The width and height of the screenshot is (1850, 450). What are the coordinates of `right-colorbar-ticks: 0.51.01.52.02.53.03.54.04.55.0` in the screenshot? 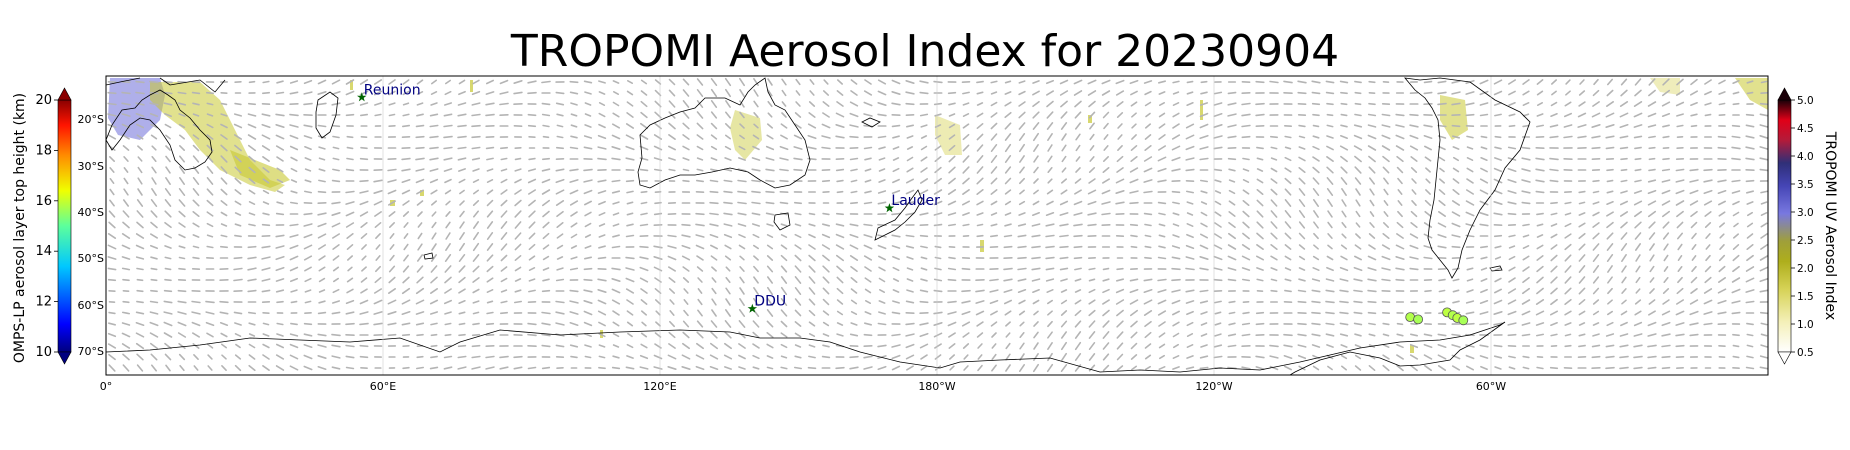 It's located at (1802, 227).